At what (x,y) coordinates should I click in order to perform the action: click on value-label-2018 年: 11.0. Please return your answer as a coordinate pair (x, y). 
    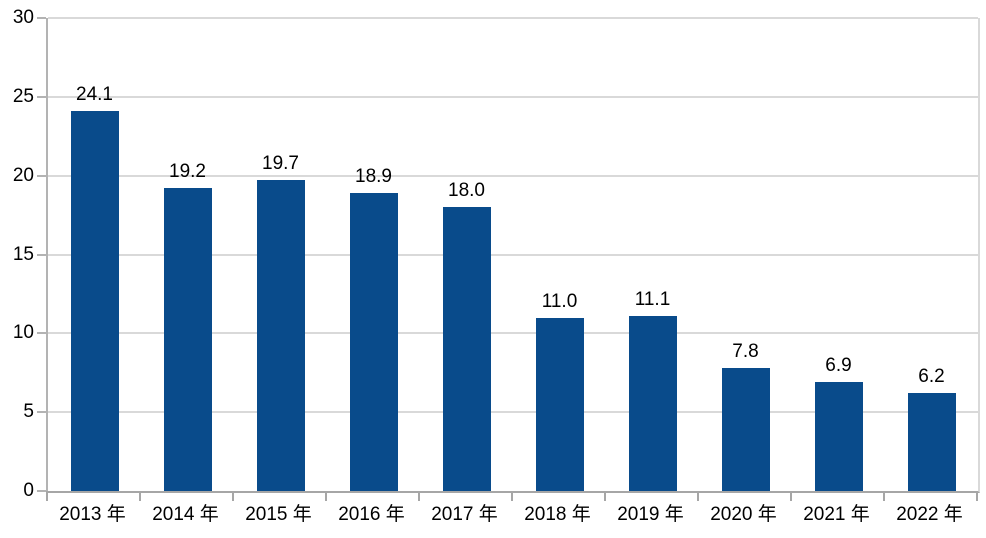
    Looking at the image, I should click on (559, 301).